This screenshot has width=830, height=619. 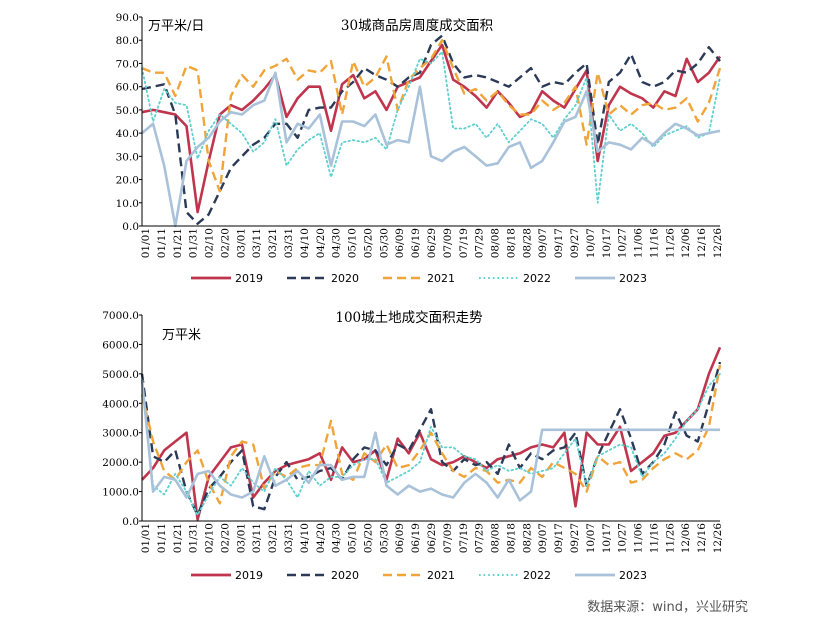 What do you see at coordinates (162, 538) in the screenshot?
I see `x-tick-label: 01/11` at bounding box center [162, 538].